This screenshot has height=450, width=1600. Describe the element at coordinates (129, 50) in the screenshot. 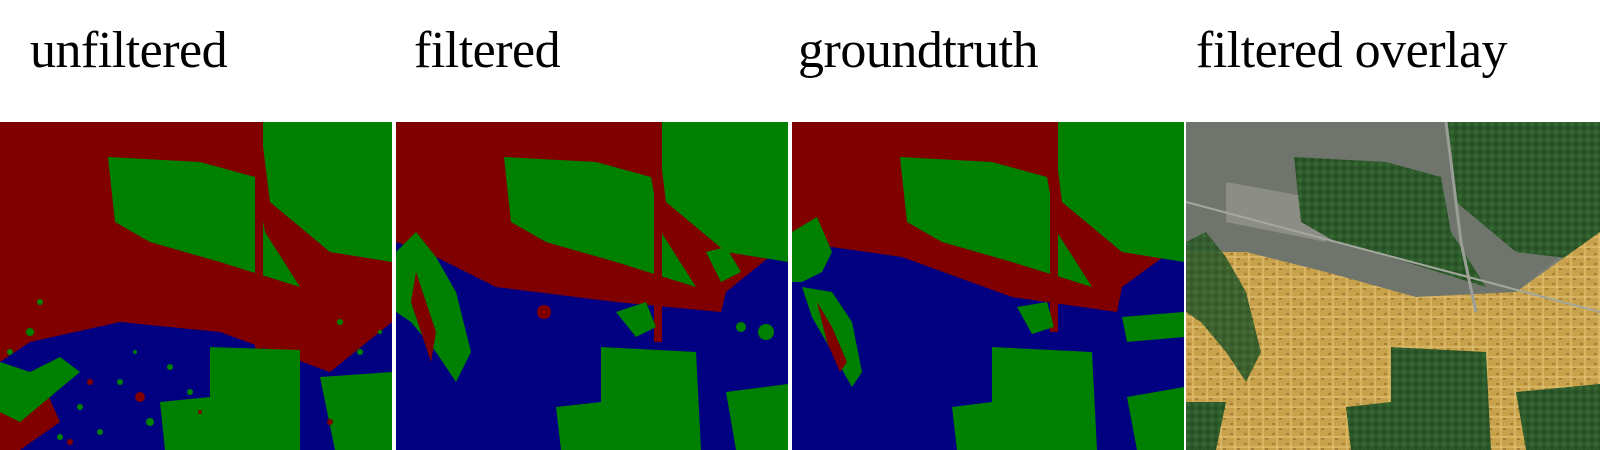

I see `label-unfiltered: unfiltered` at that location.